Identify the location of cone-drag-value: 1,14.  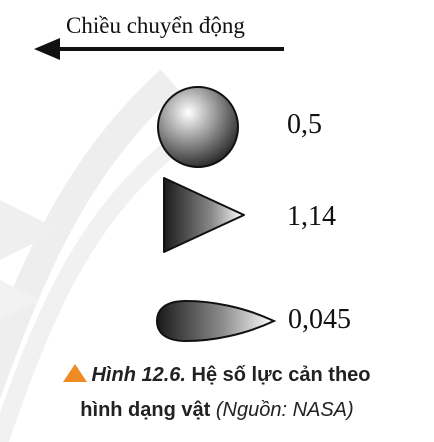
(311, 216).